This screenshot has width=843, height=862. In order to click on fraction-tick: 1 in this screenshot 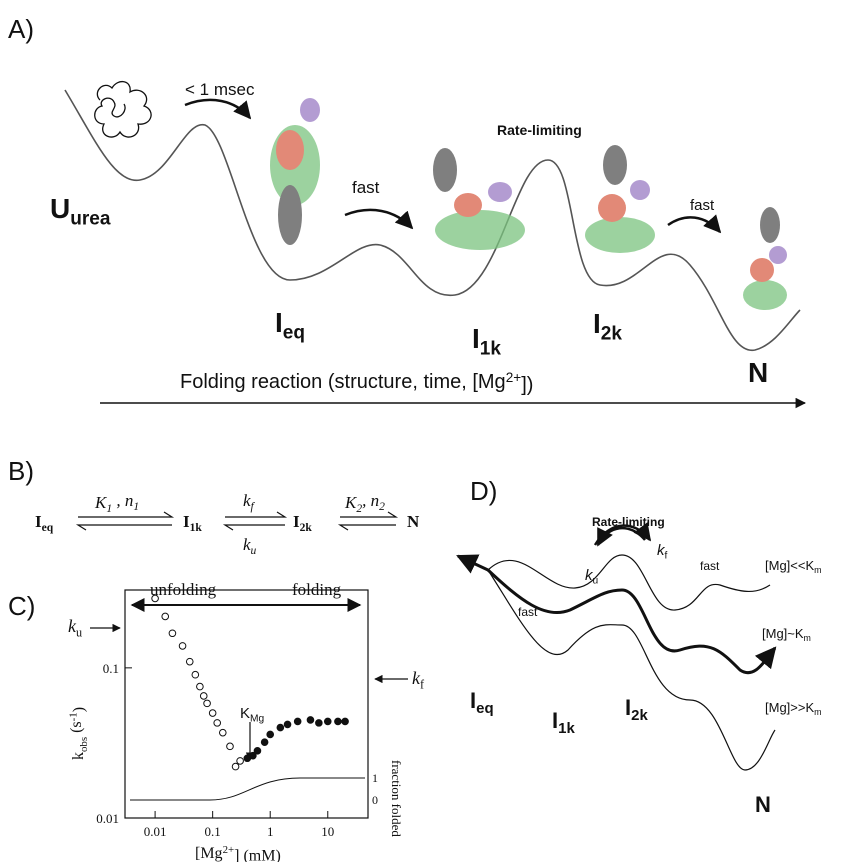, I will do `click(375, 778)`.